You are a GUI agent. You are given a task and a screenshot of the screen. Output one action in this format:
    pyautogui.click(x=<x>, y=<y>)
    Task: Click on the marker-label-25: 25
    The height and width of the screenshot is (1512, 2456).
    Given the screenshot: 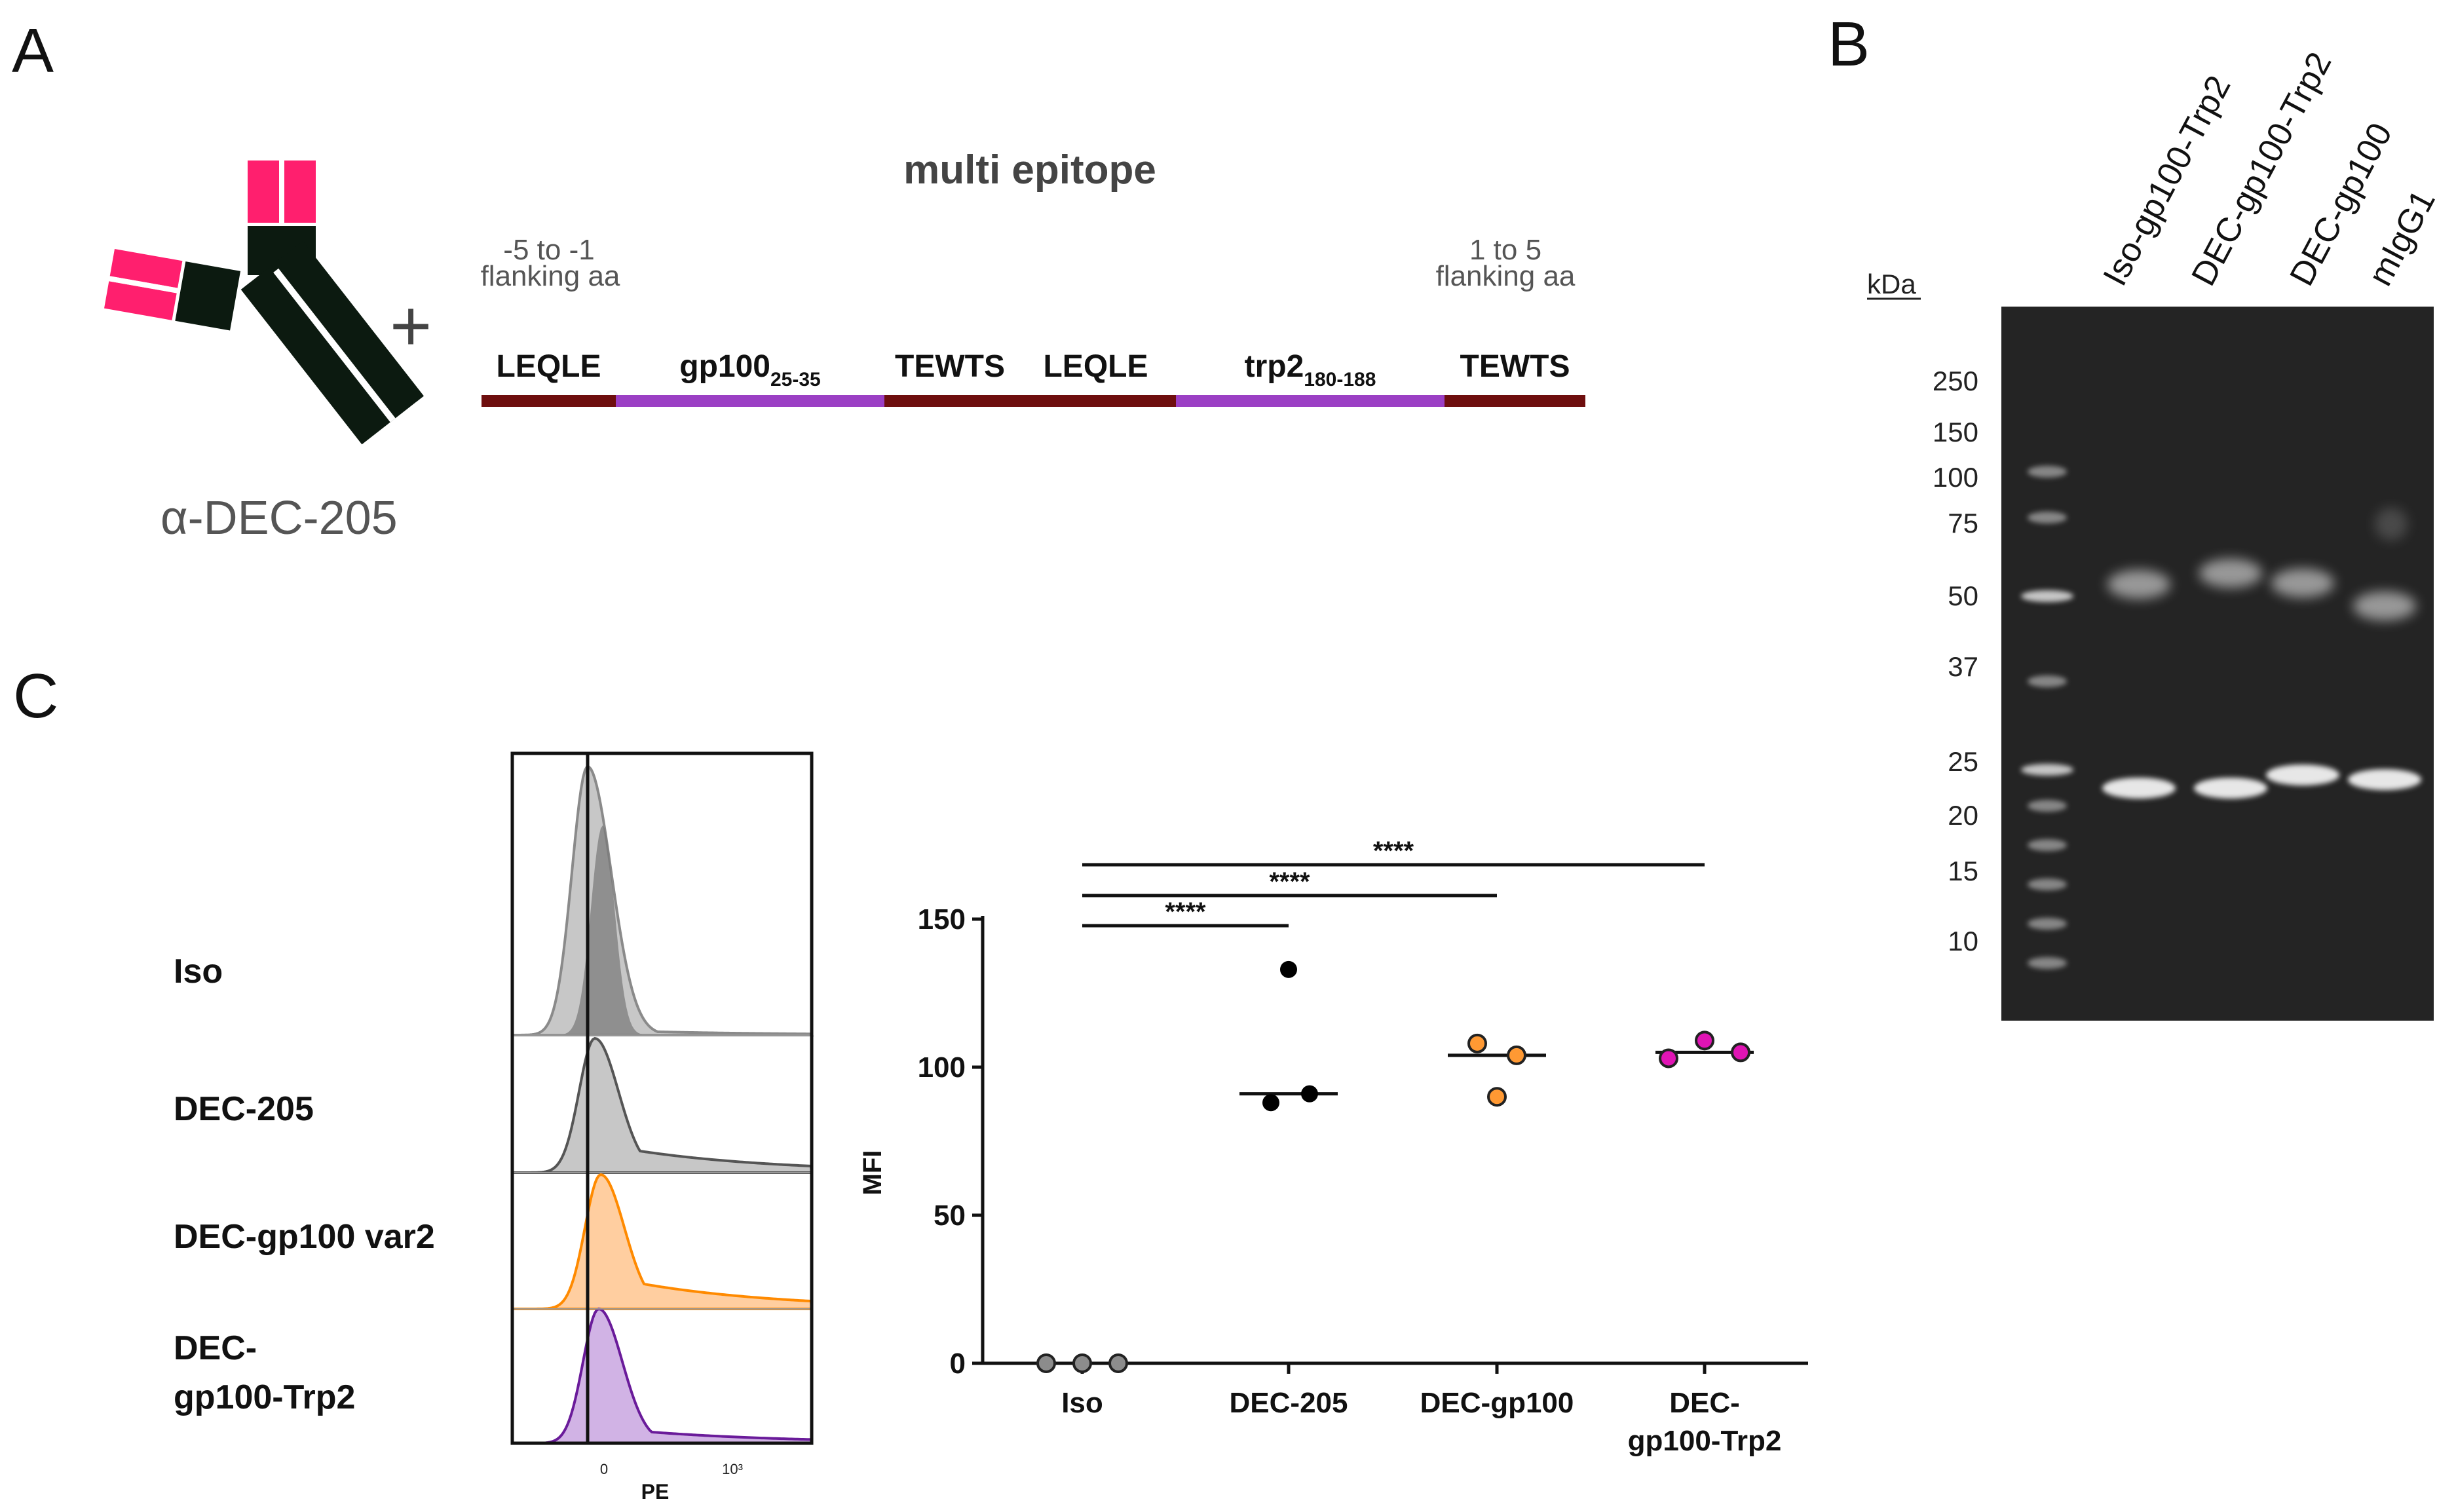 What is the action you would take?
    pyautogui.click(x=1963, y=761)
    